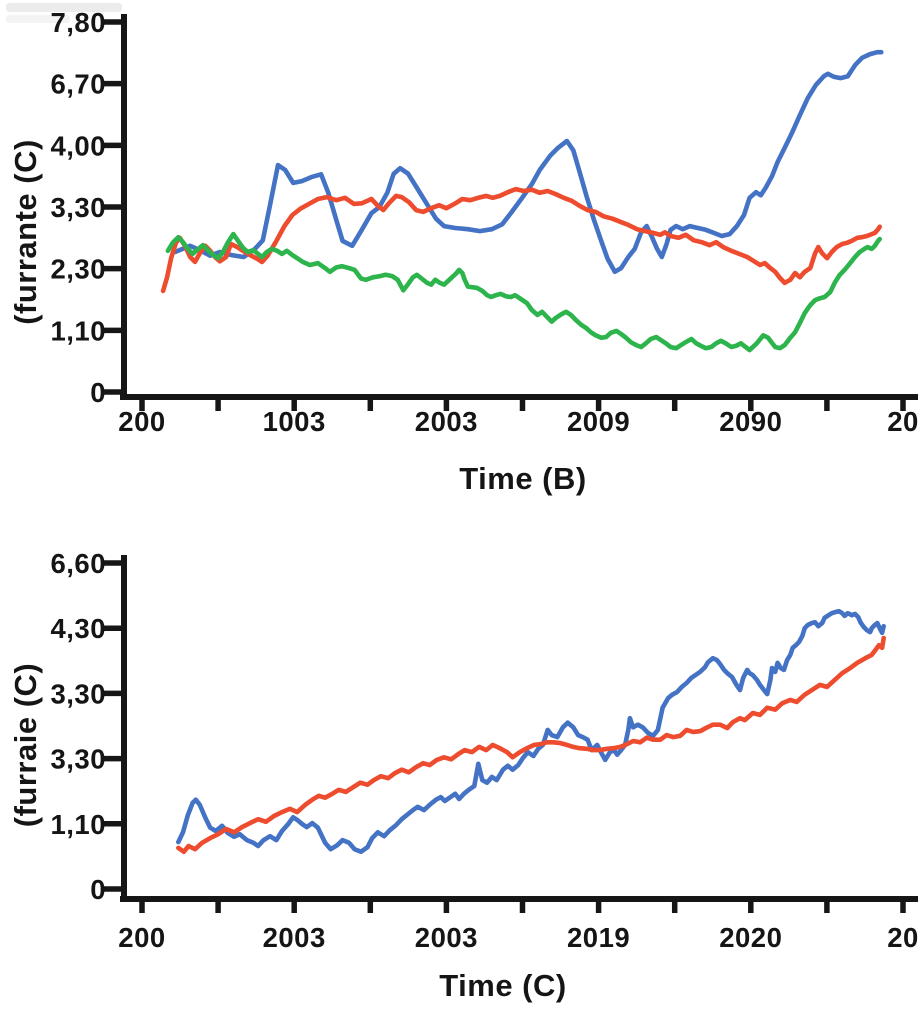 The image size is (923, 1024). I want to click on x-axis-title: Time (B), so click(522, 478).